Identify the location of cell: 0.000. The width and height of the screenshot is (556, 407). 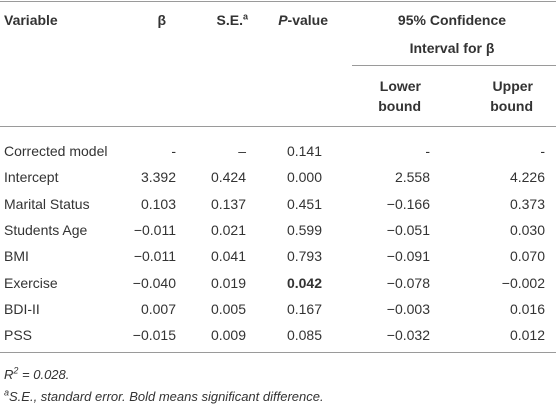
(304, 177).